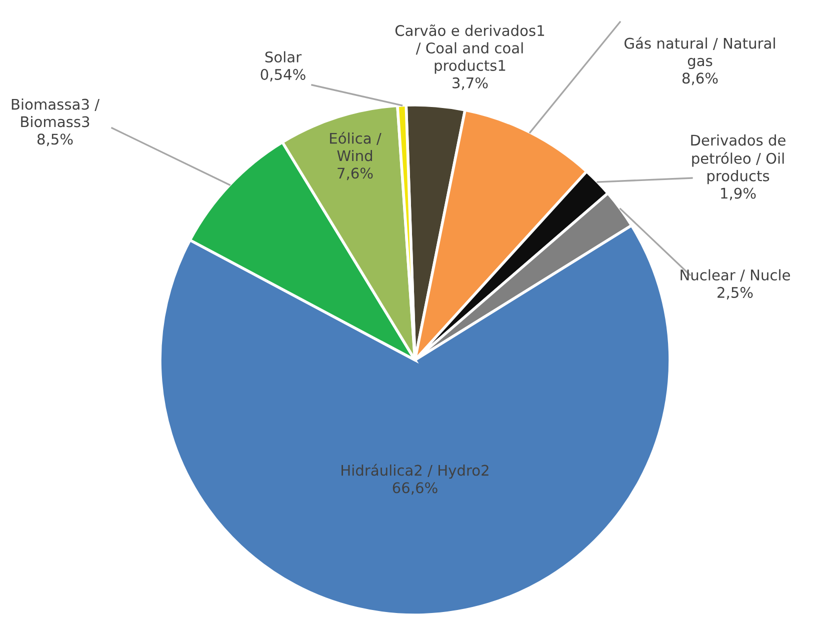  Describe the element at coordinates (355, 174) in the screenshot. I see `data-label: 7,6%` at that location.